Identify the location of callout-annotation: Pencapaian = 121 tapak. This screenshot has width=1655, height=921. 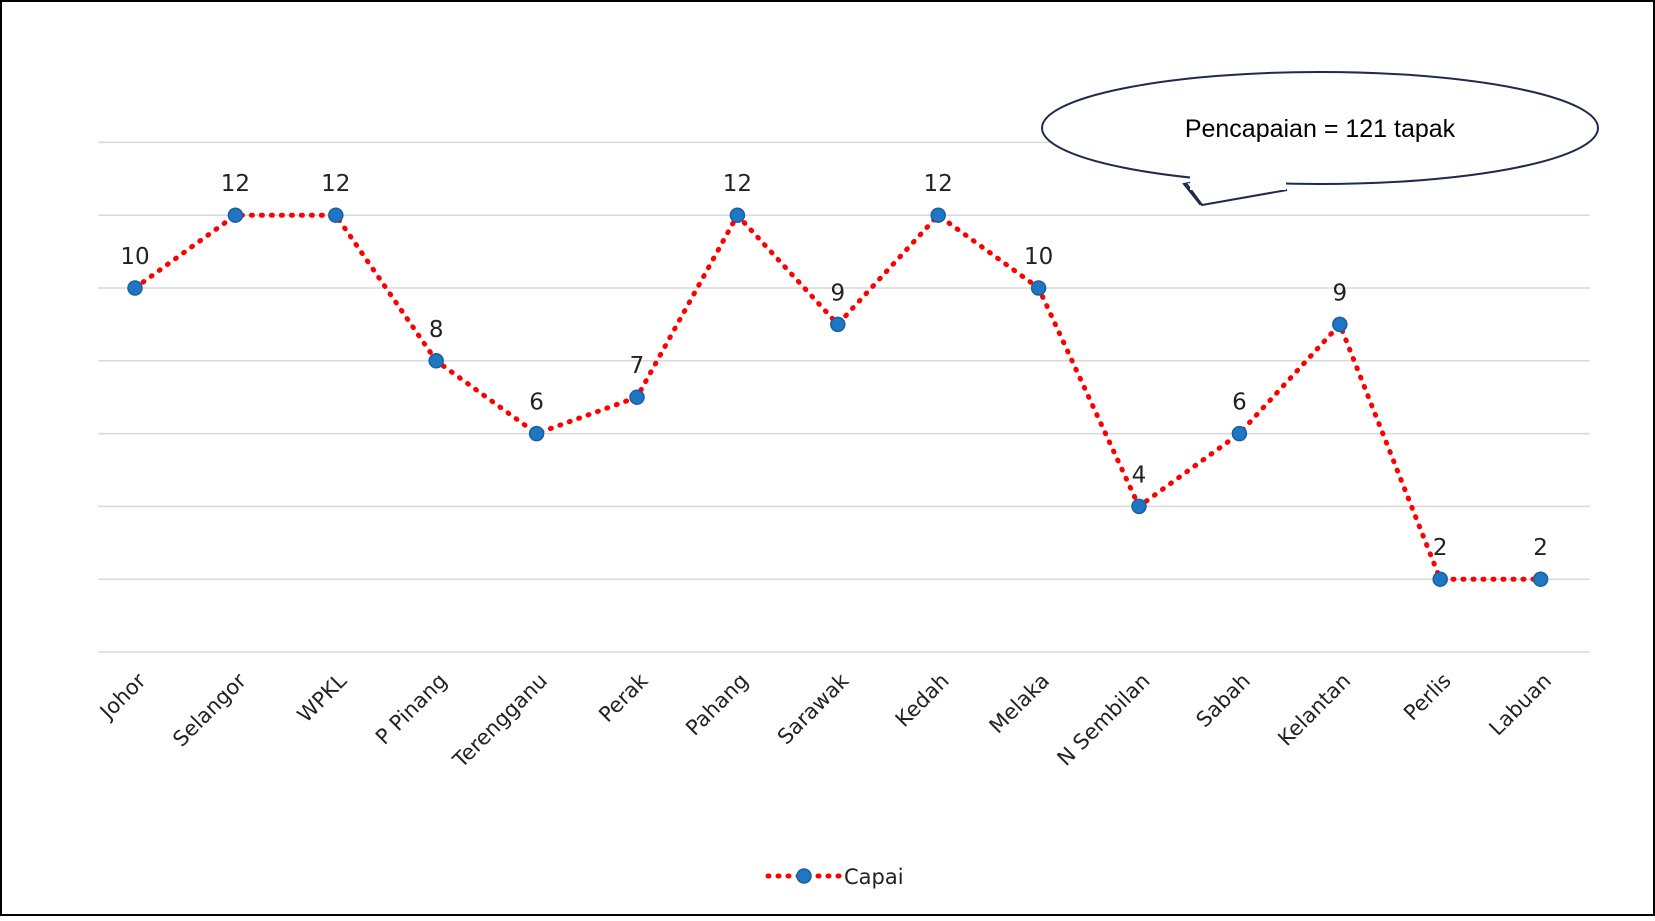
(1320, 139).